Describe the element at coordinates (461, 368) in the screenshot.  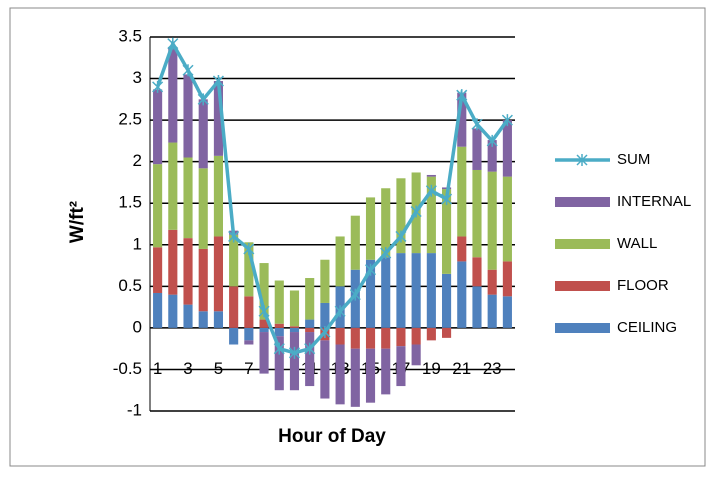
I see `x-tick-label: 21` at that location.